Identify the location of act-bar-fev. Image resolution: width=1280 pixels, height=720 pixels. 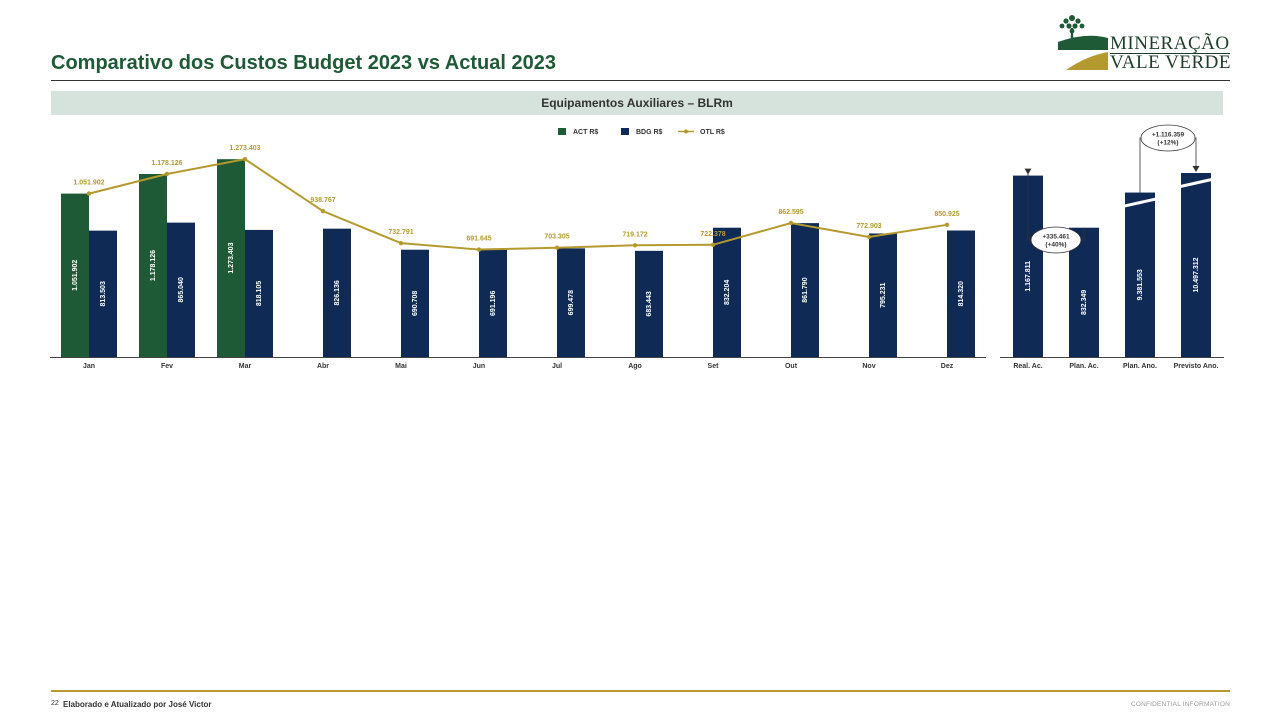
(153, 265).